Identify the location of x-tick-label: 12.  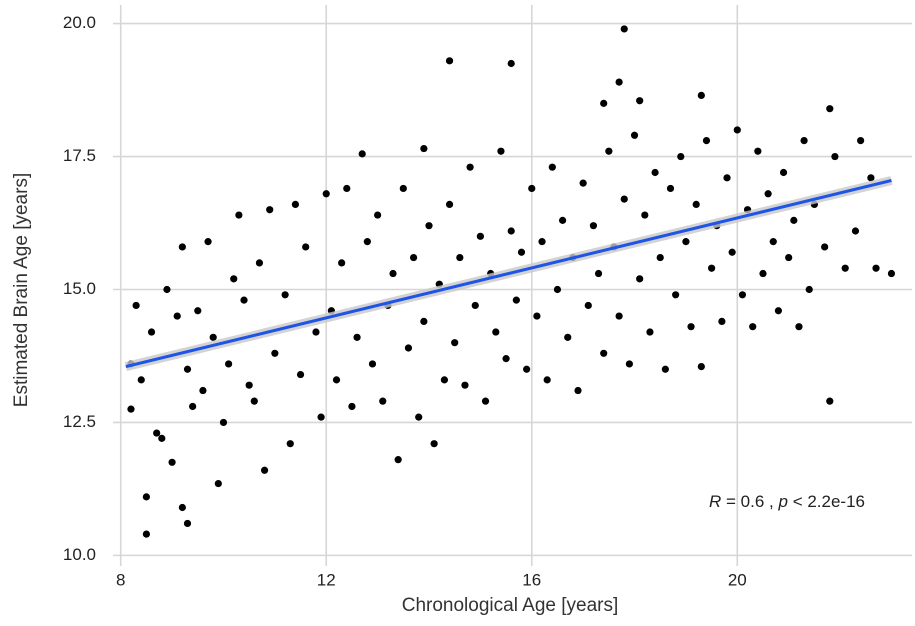
(326, 579).